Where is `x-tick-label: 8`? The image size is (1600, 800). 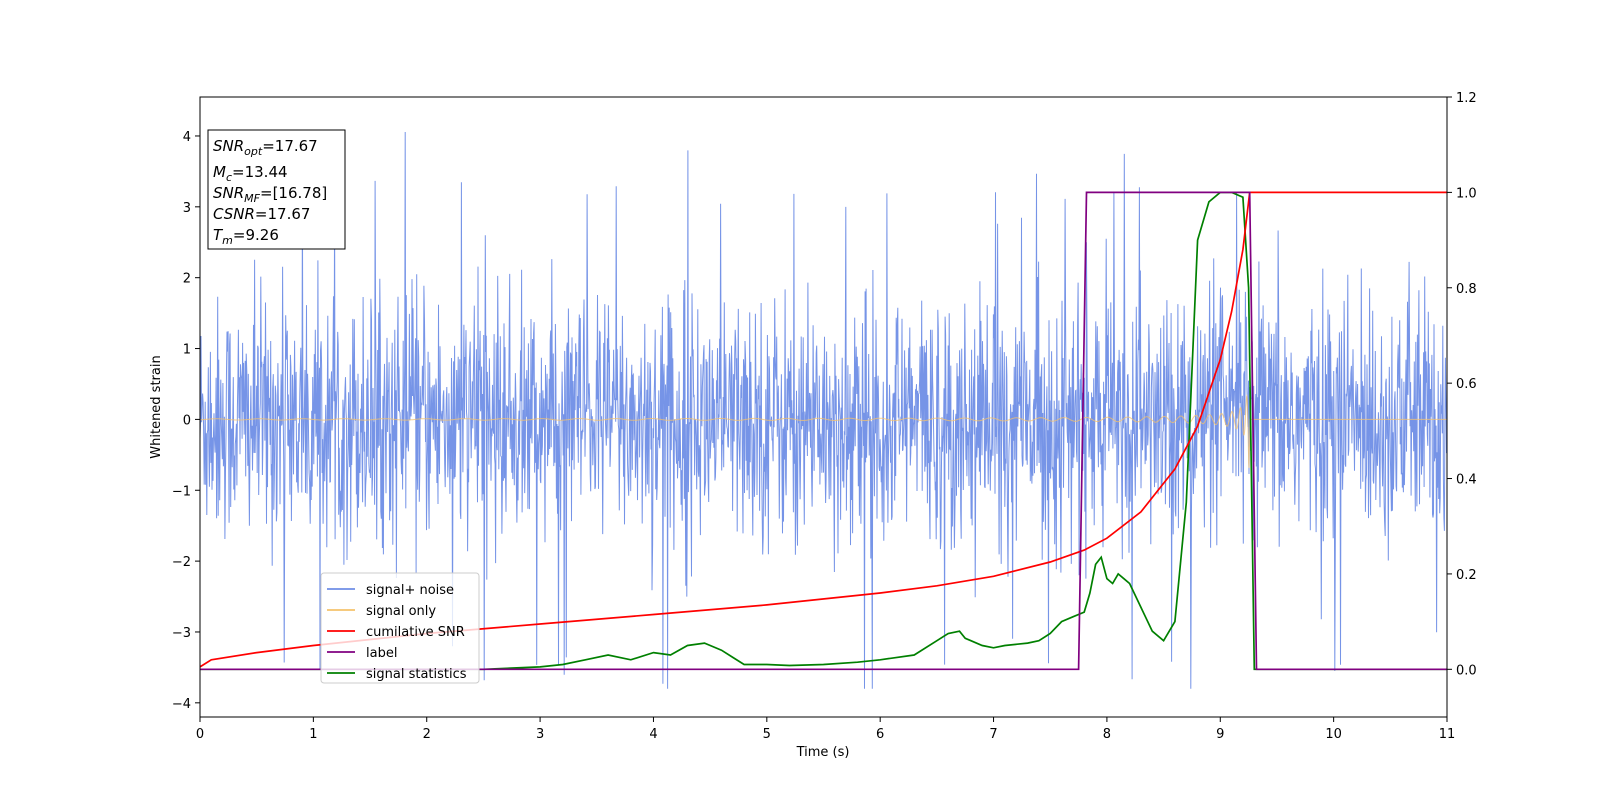
x-tick-label: 8 is located at coordinates (1107, 734).